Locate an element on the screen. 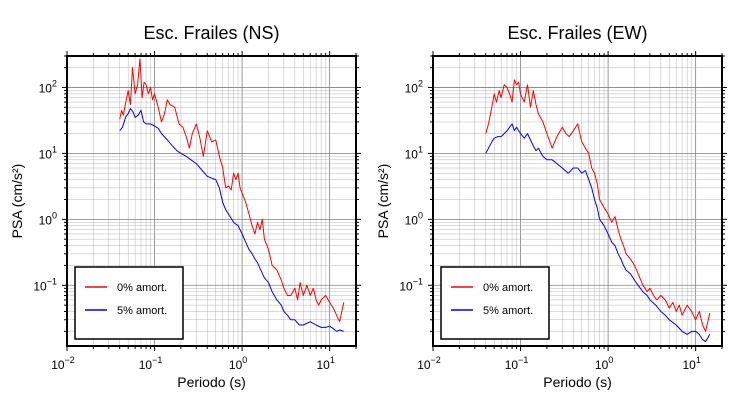  chart-title: Esc. Frailes (EW) is located at coordinates (577, 33).